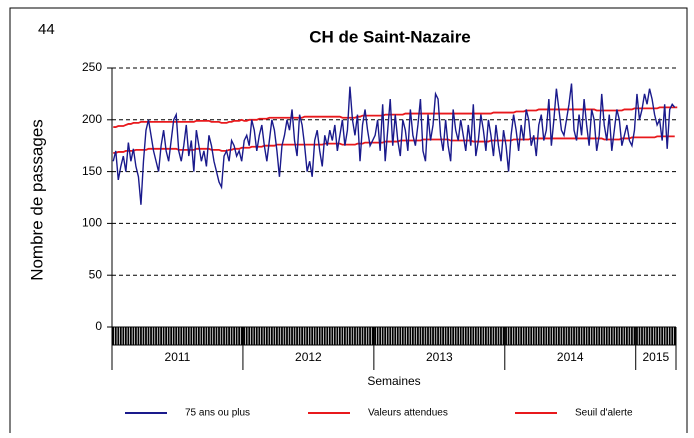  What do you see at coordinates (393, 381) in the screenshot?
I see `x-axis-label: Semaines` at bounding box center [393, 381].